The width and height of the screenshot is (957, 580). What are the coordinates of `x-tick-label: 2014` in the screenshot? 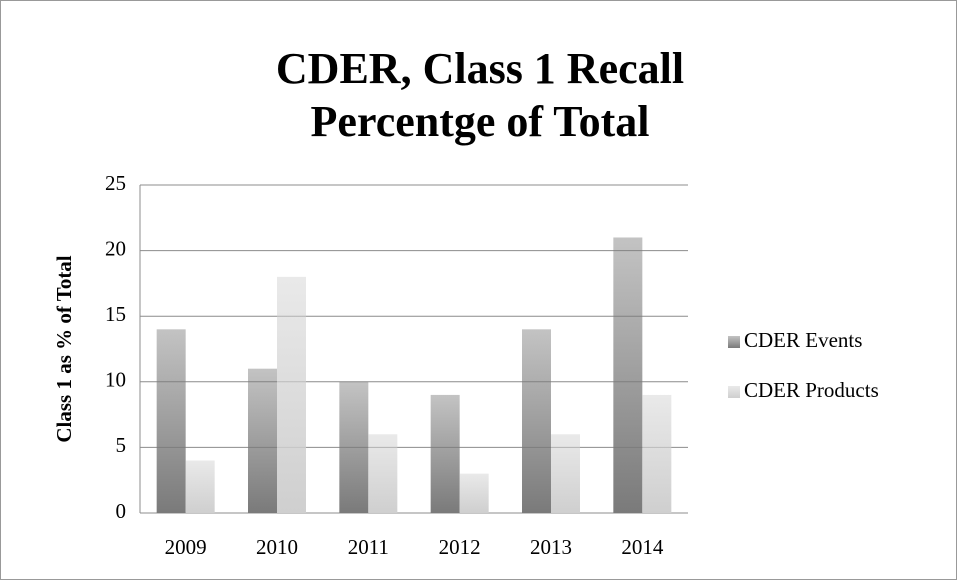 It's located at (642, 547).